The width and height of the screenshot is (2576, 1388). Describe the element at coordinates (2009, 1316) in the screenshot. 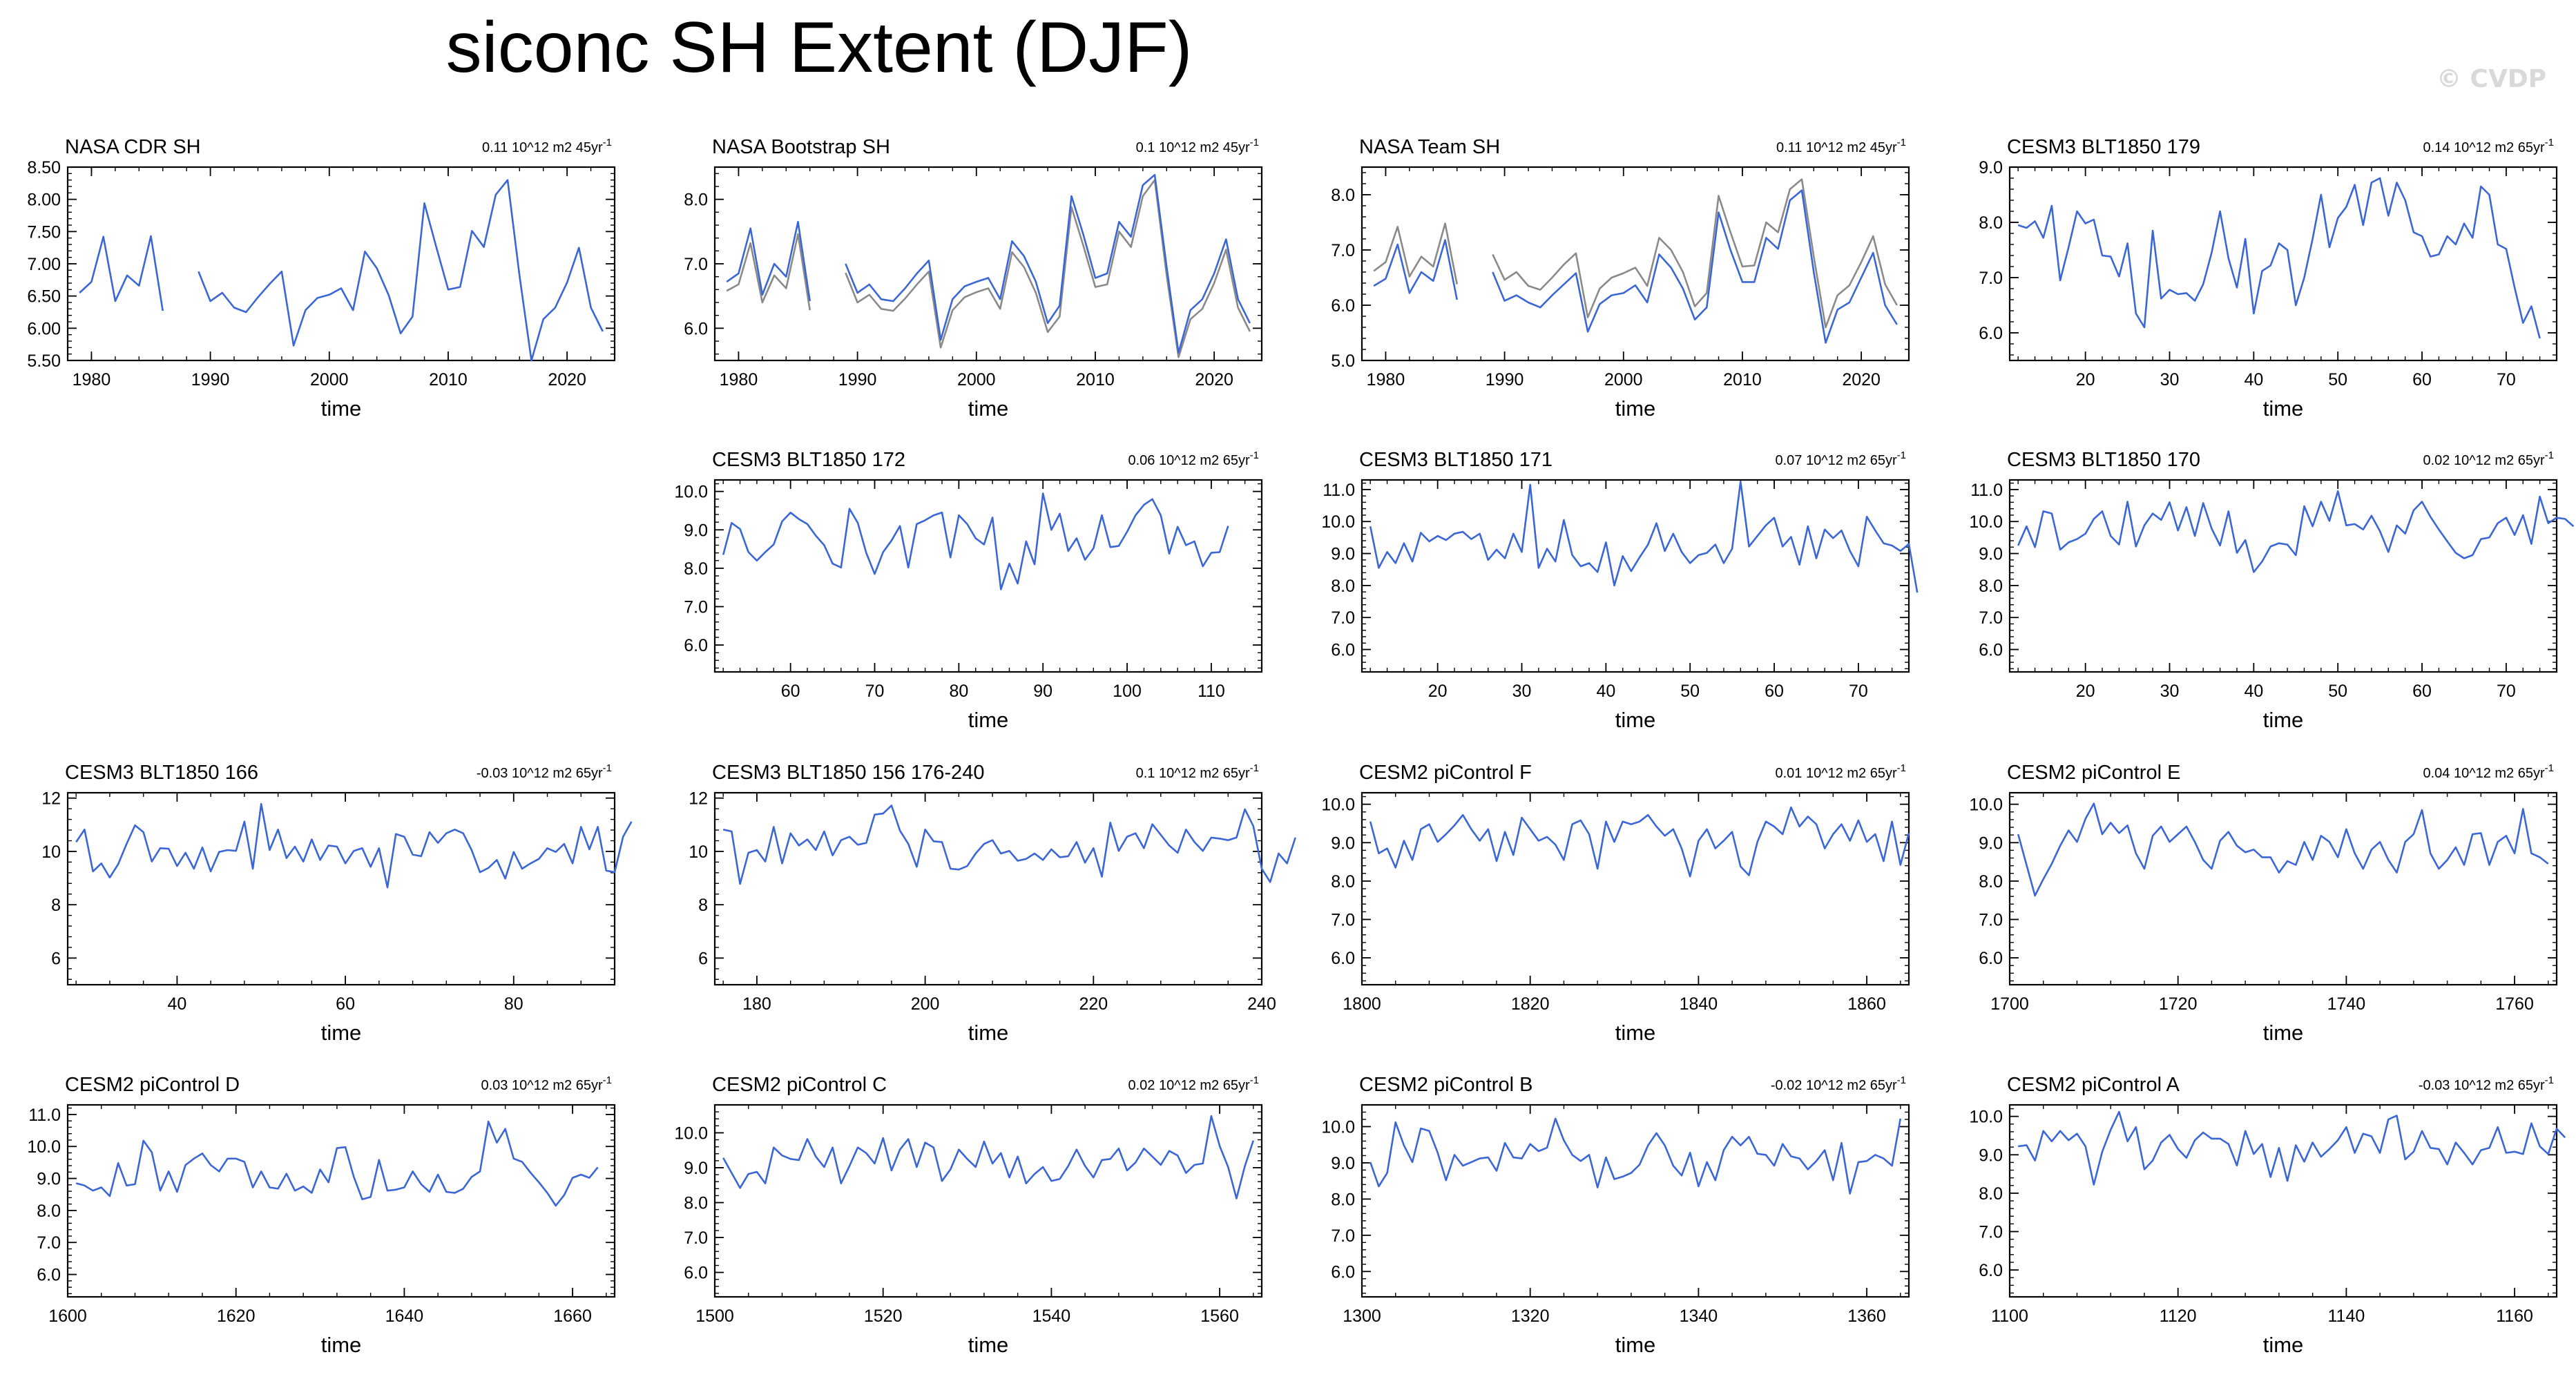

I see `x-tick-label: 1100` at that location.